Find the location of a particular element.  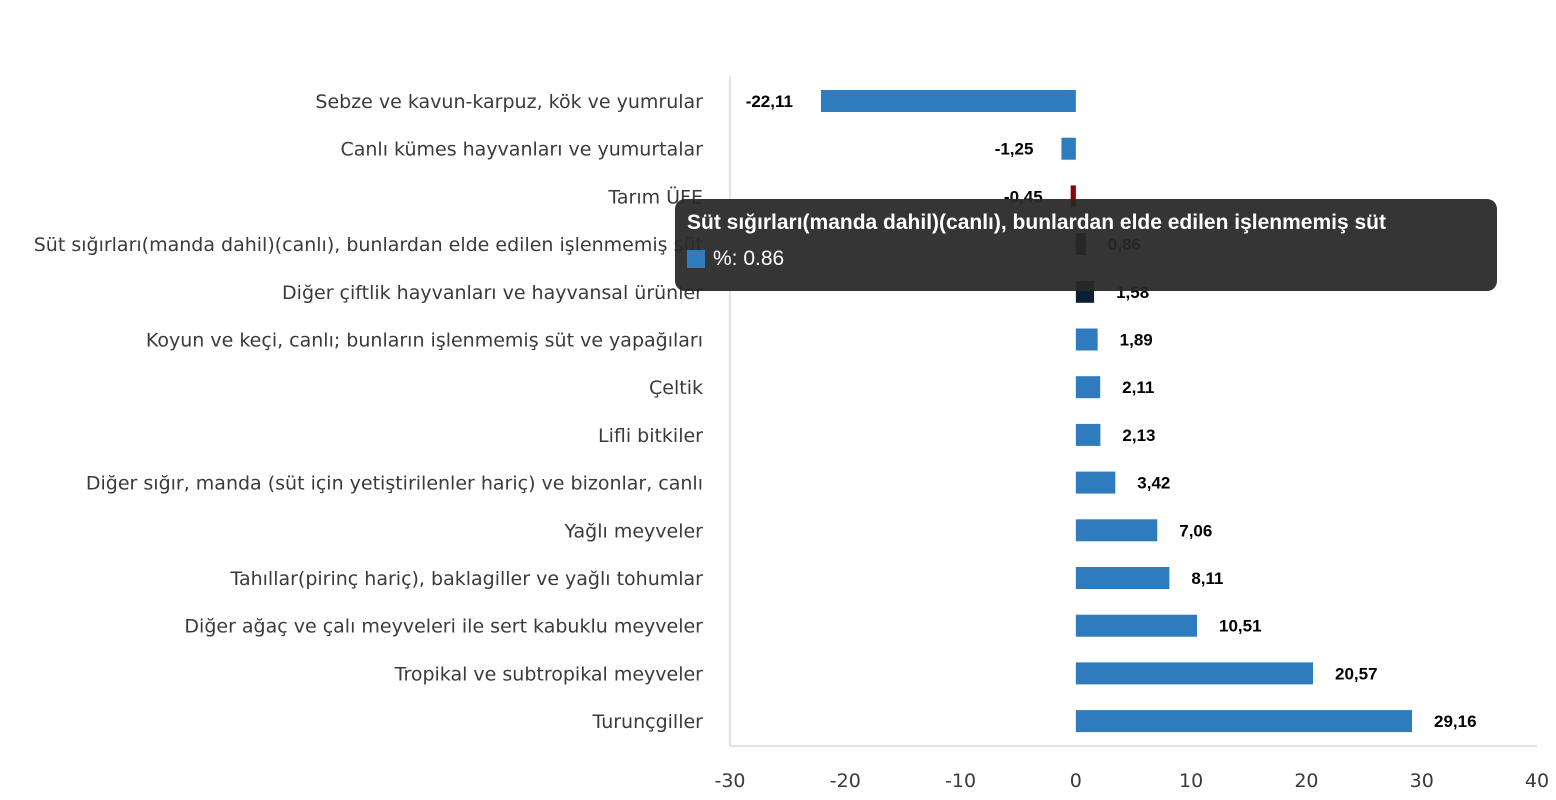

value-label: 8,11 is located at coordinates (1207, 578).